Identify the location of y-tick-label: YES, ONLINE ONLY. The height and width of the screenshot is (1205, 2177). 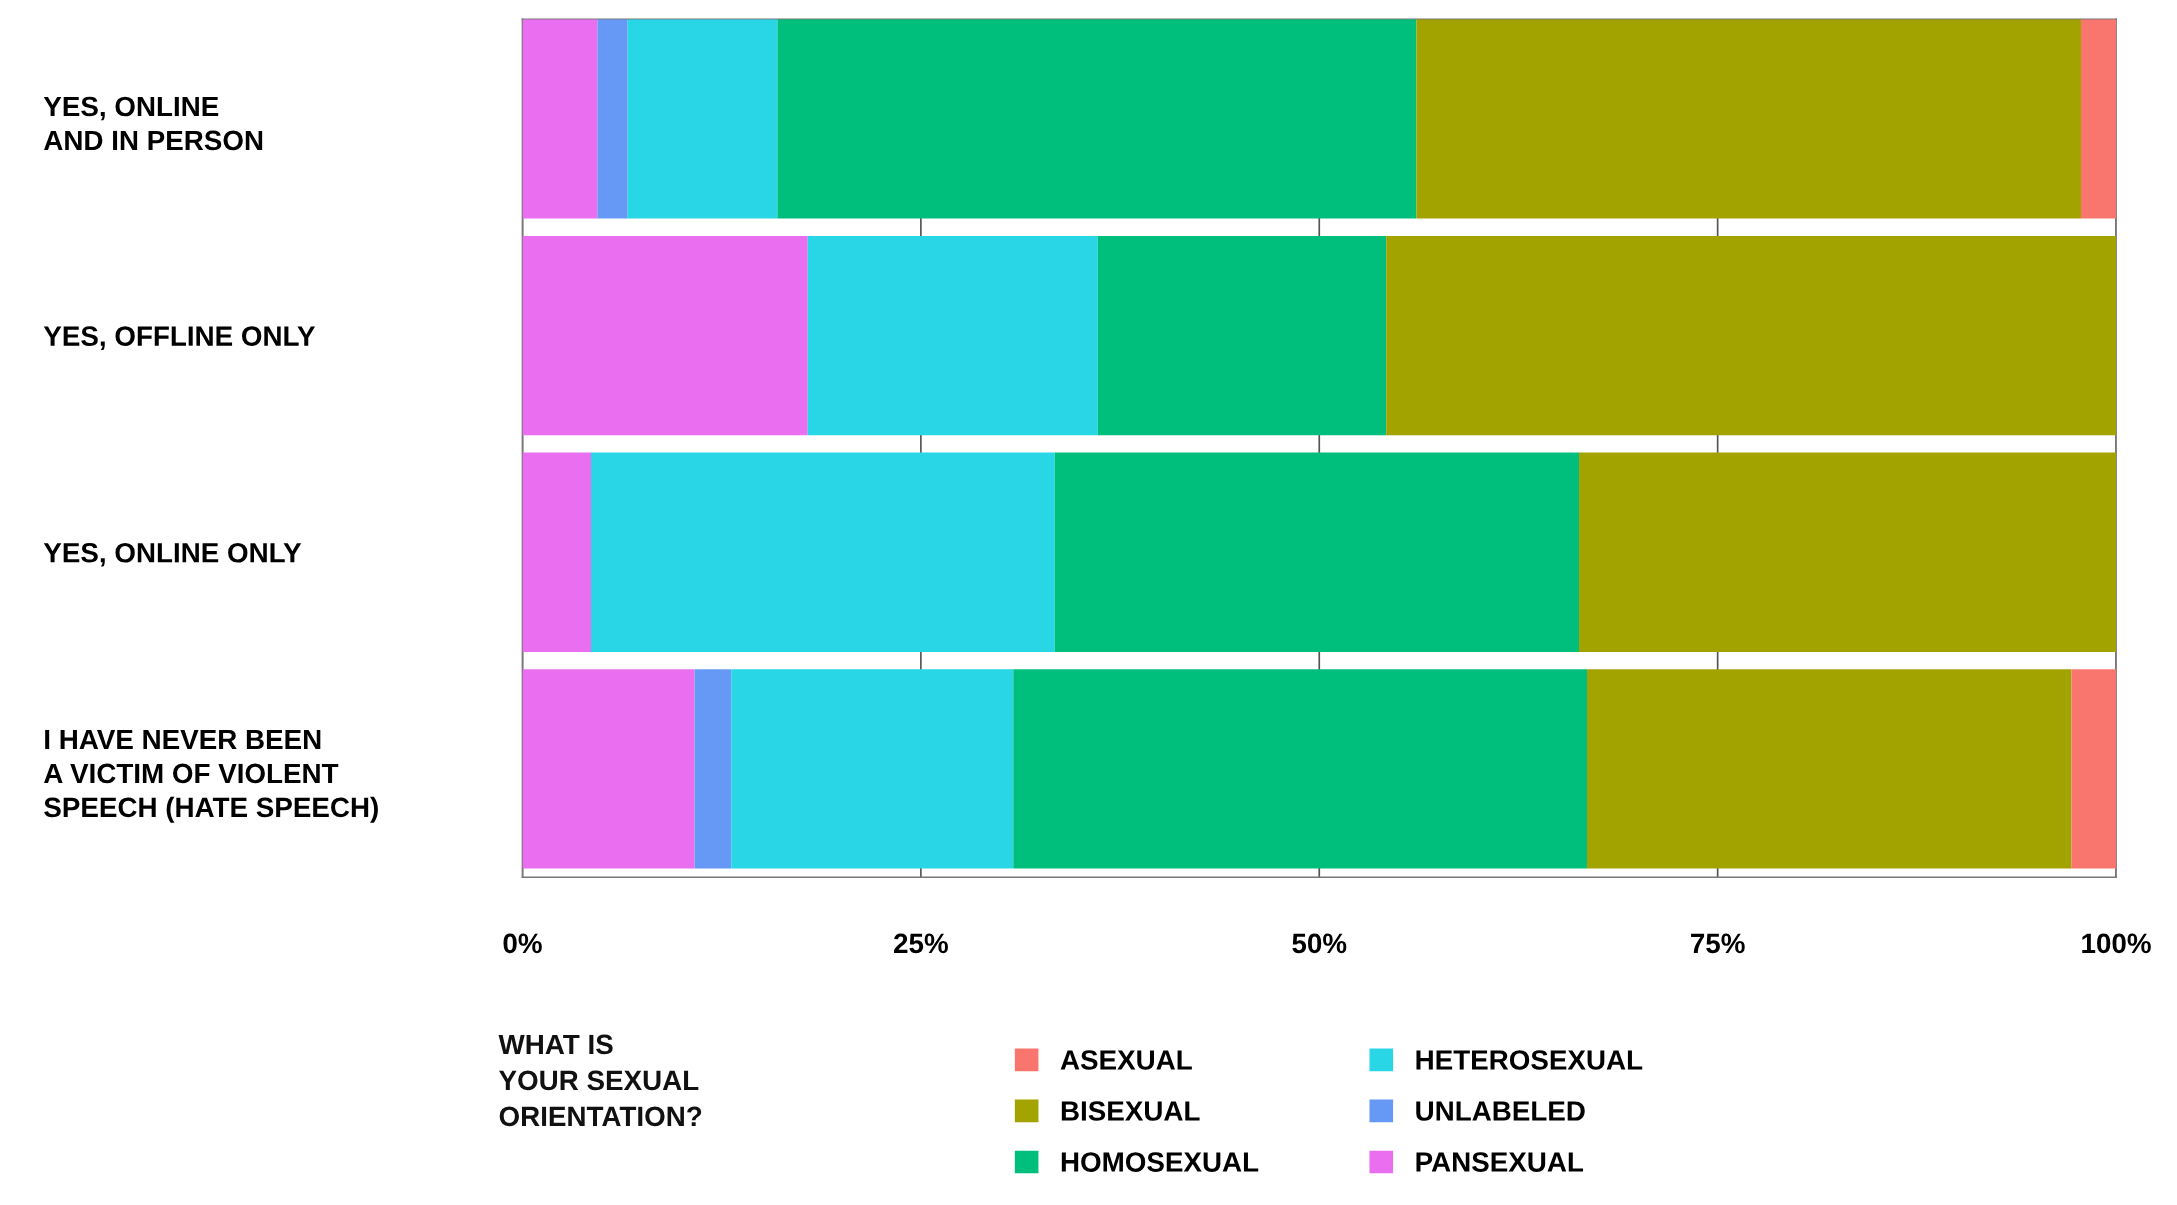
(172, 554).